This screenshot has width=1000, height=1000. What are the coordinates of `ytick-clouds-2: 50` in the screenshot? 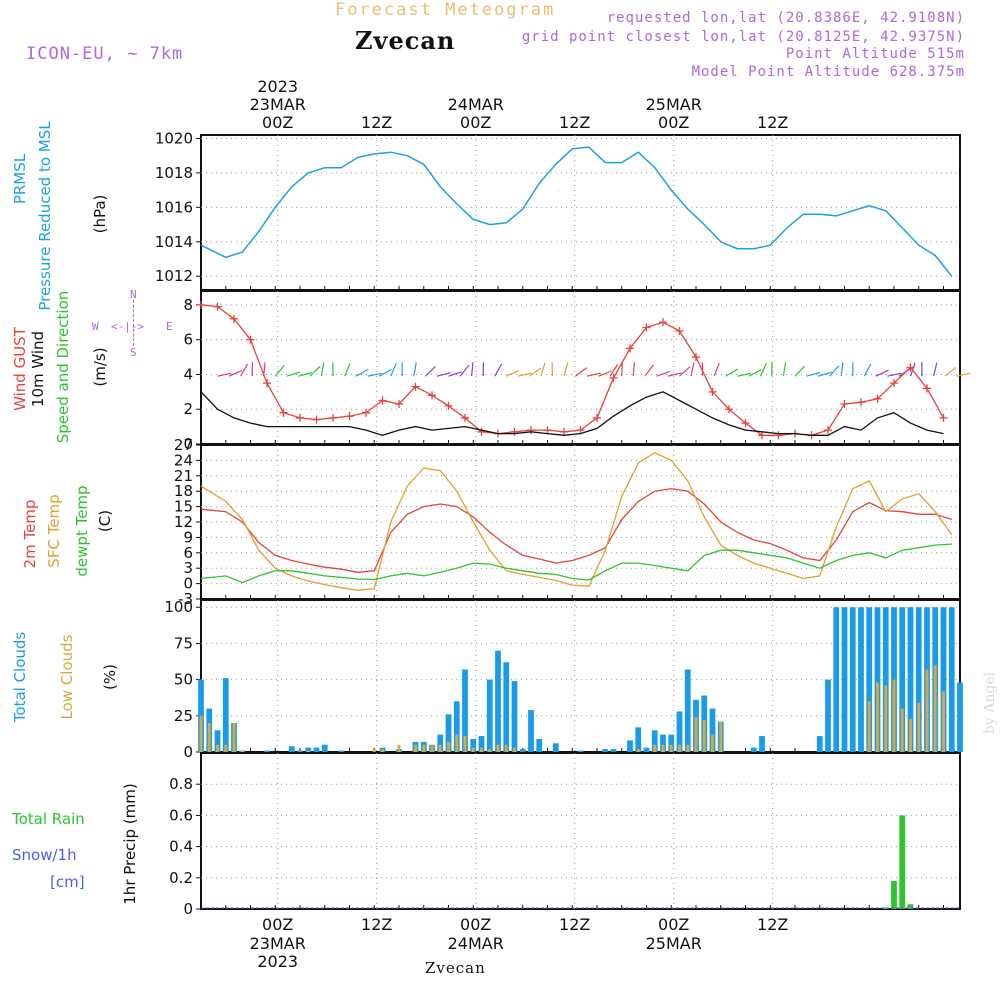 It's located at (183, 680).